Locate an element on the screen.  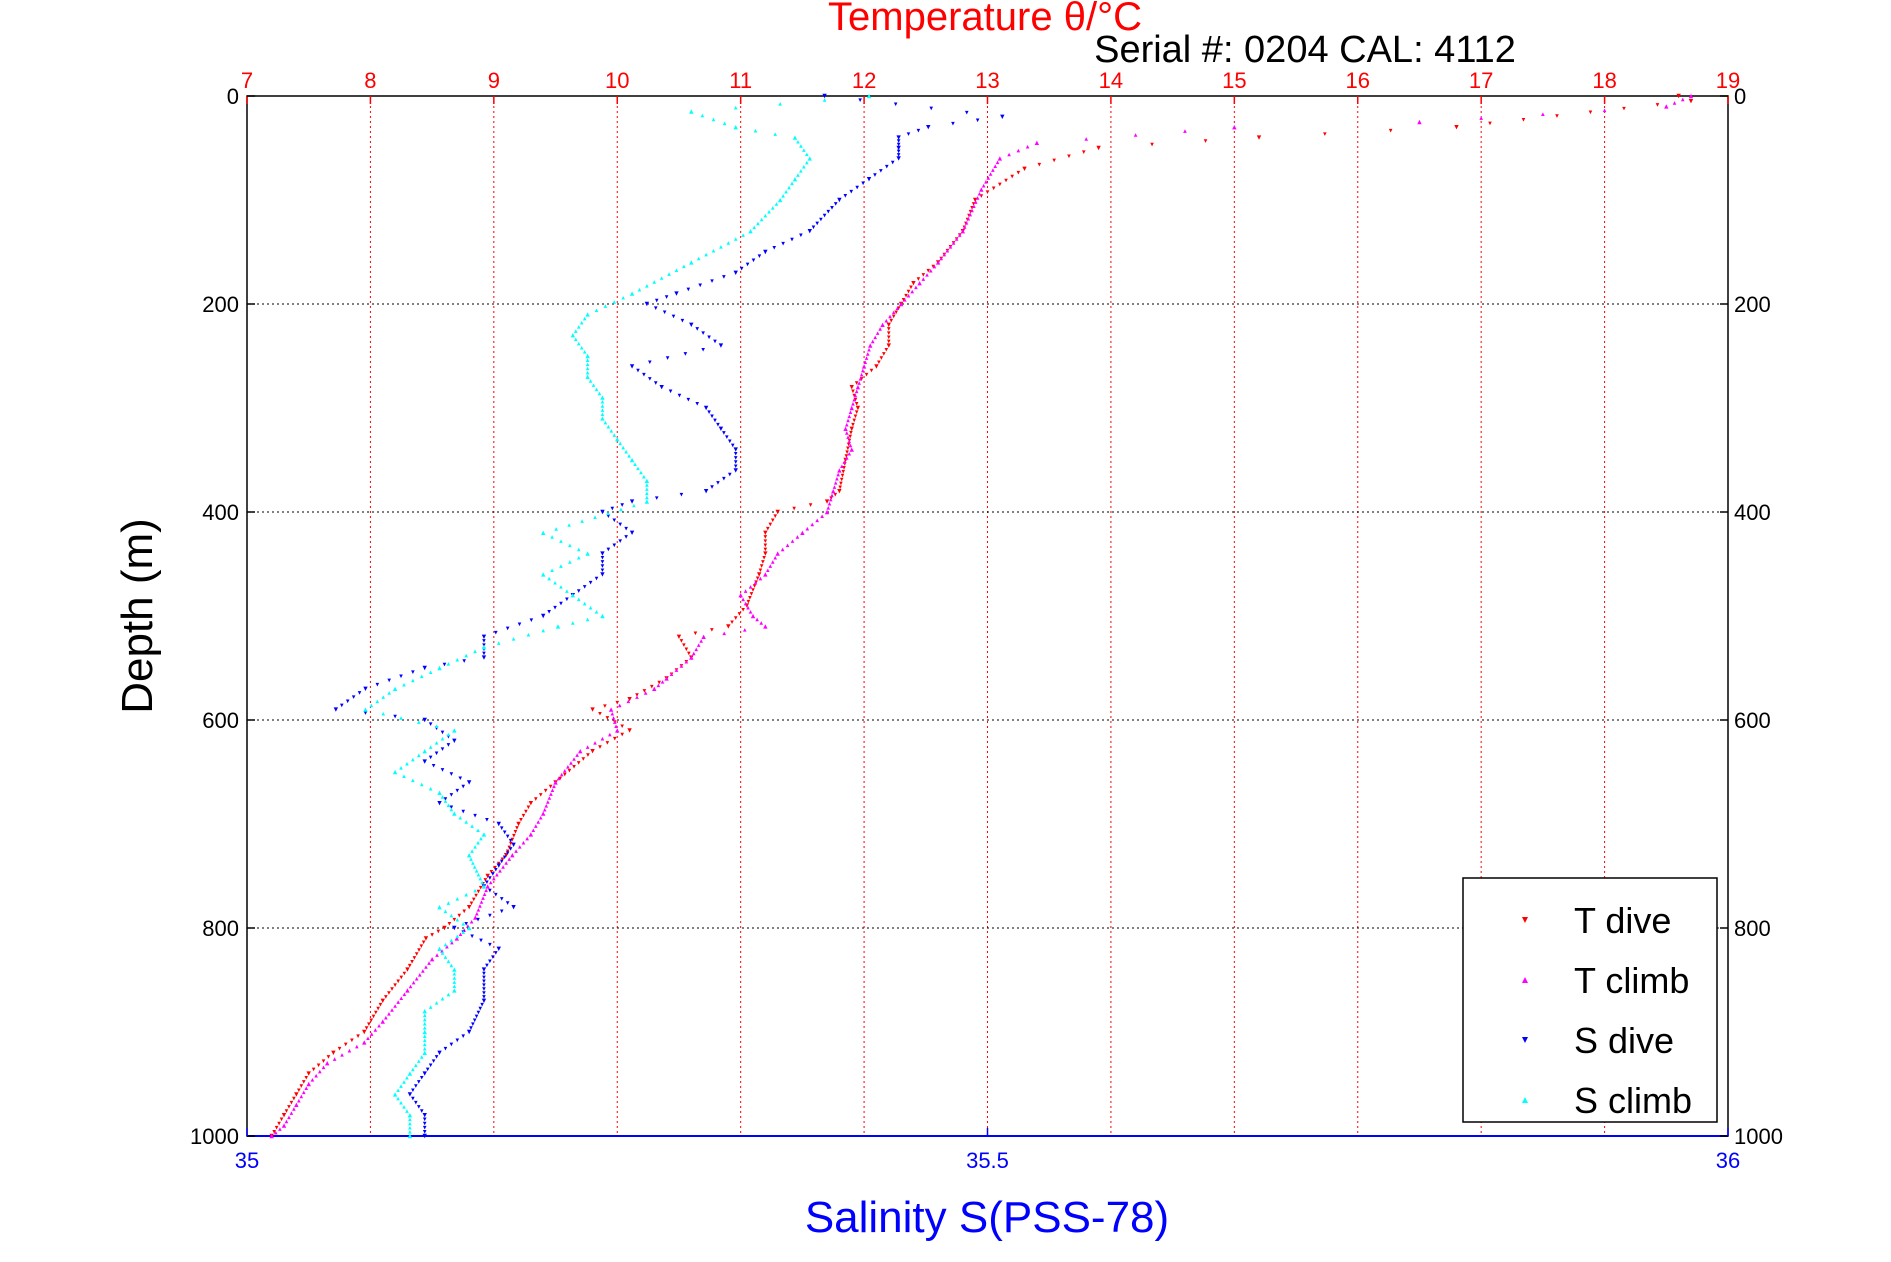
x-axis-label-salinity: Salinity S(PSS-78) is located at coordinates (987, 1217).